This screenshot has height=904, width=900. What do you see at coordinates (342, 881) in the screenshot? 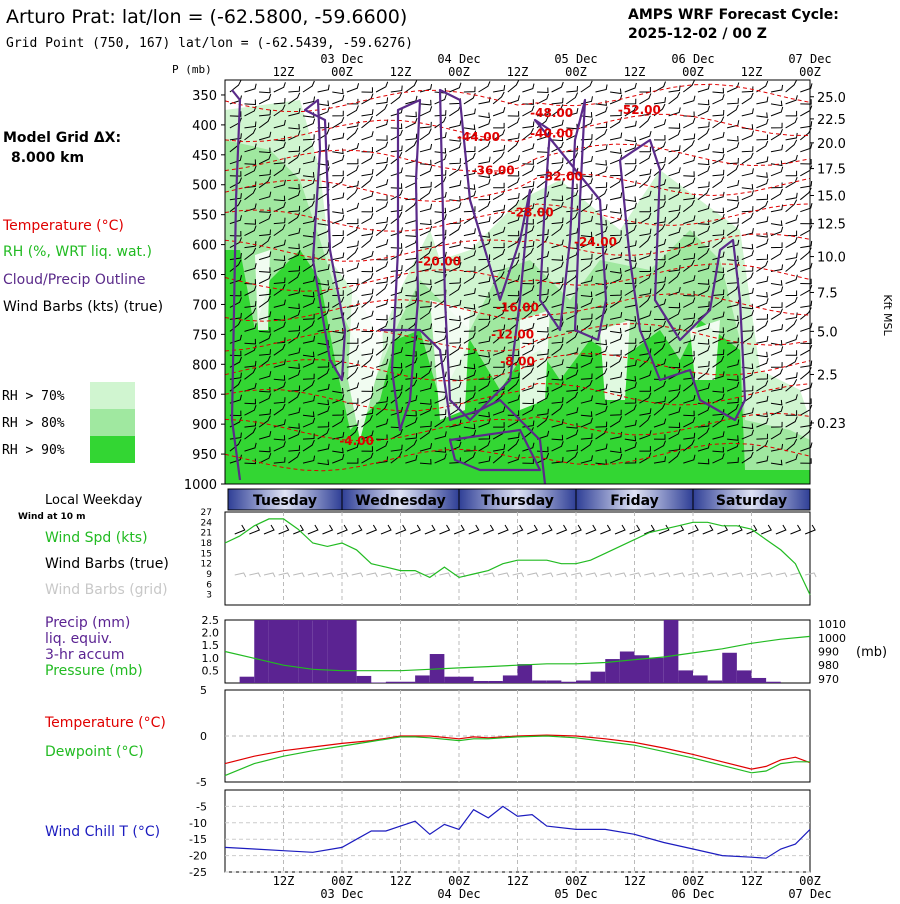
I see `bottom-hour-label: 00Z` at bounding box center [342, 881].